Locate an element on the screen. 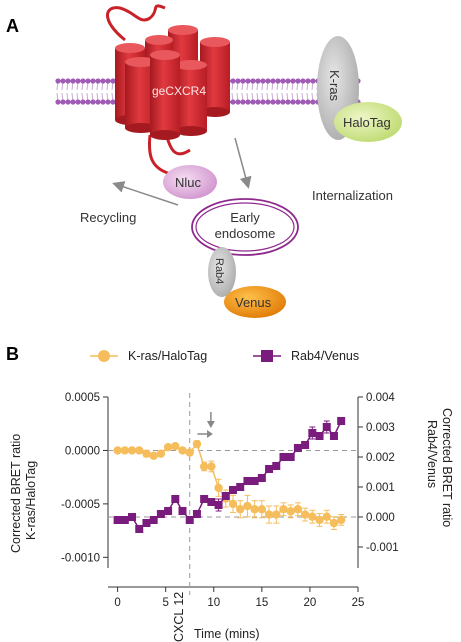  nluc-protein is located at coordinates (190, 182).